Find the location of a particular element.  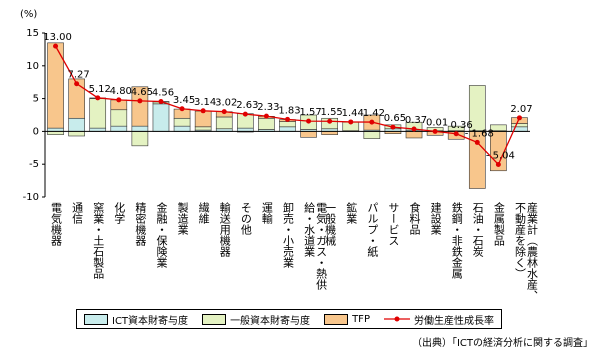

legend-item: 労働生産性成長率 is located at coordinates (438, 319).